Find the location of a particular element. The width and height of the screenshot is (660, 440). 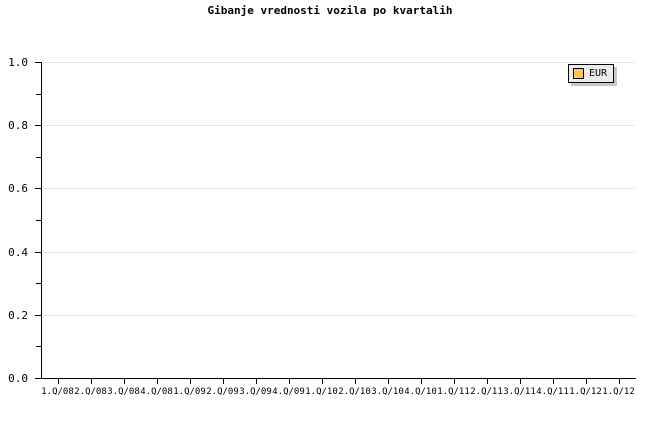

y-axis-tick-label: 0.4 is located at coordinates (18, 252).